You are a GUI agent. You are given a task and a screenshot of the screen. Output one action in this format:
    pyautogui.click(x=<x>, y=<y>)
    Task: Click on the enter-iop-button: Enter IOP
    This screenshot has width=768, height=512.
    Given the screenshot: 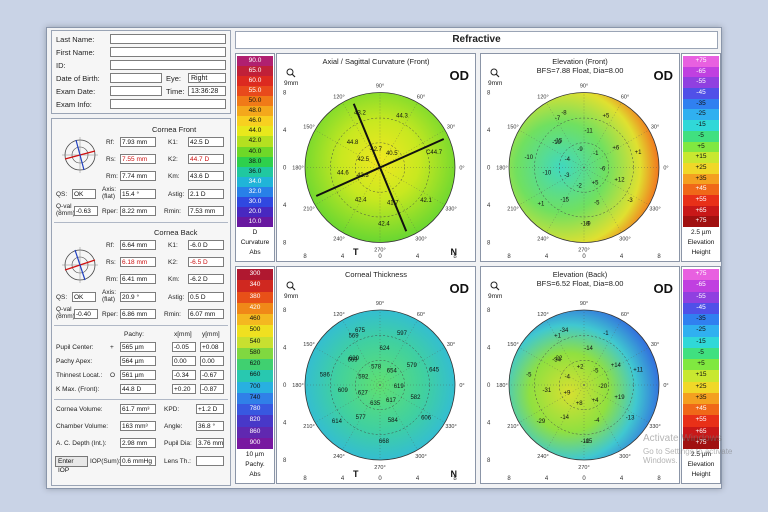 What is the action you would take?
    pyautogui.click(x=71, y=465)
    